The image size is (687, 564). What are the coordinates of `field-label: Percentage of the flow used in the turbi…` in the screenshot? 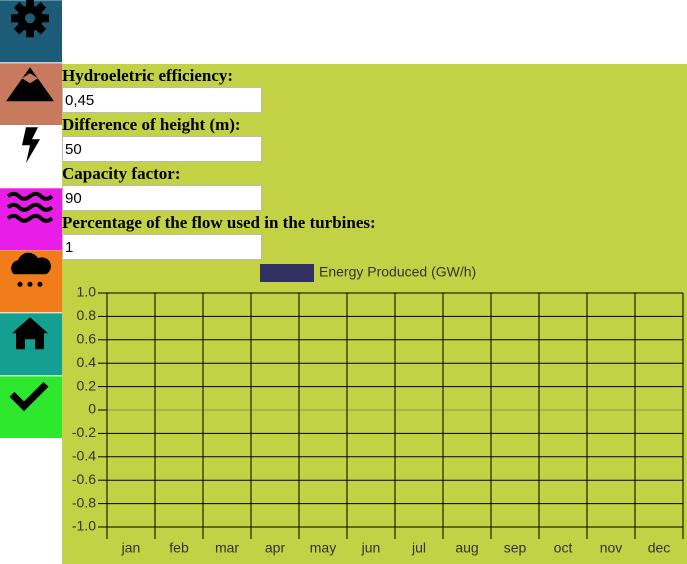 It's located at (219, 222).